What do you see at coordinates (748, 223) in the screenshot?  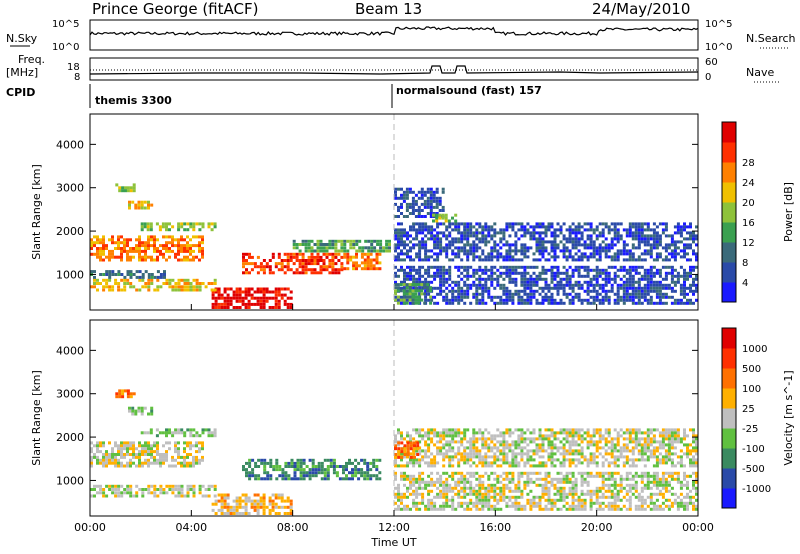 I see `power-colorbar-tick: 16` at bounding box center [748, 223].